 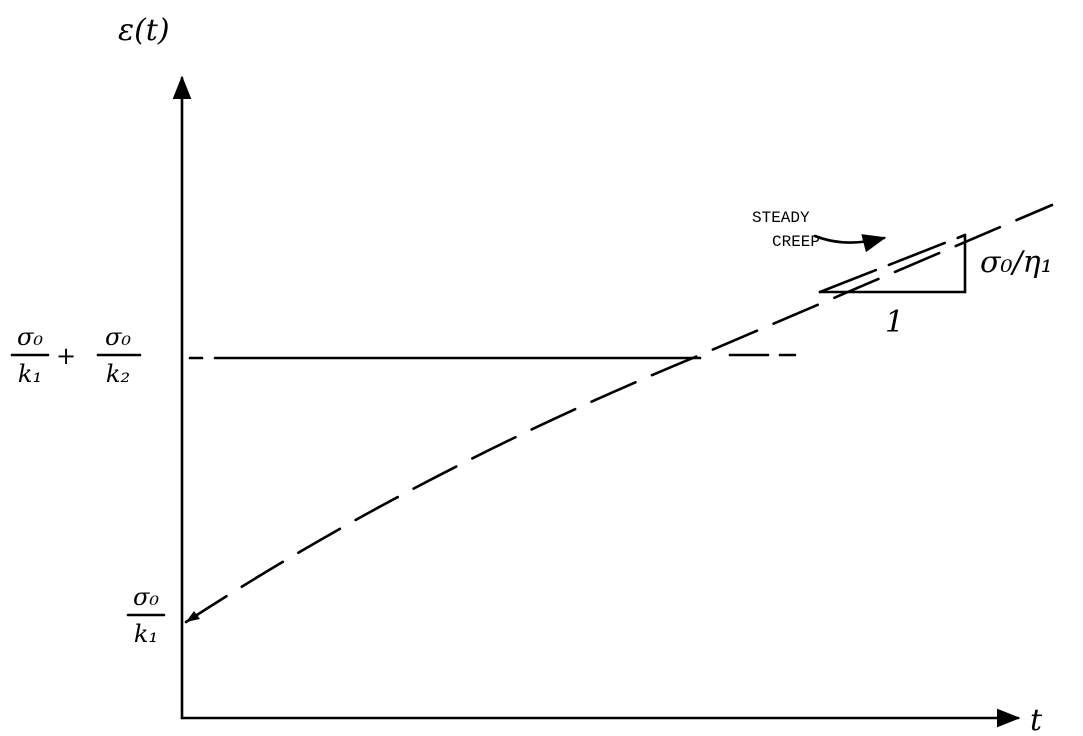 I want to click on annotation-line: STEADY, so click(x=781, y=218).